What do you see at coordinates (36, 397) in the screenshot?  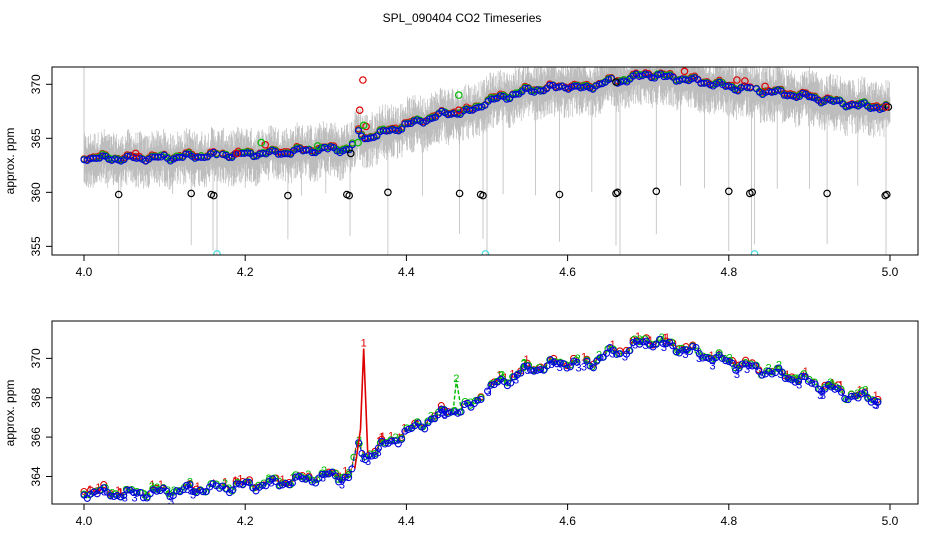 I see `bottom-ytick-label: 368` at bounding box center [36, 397].